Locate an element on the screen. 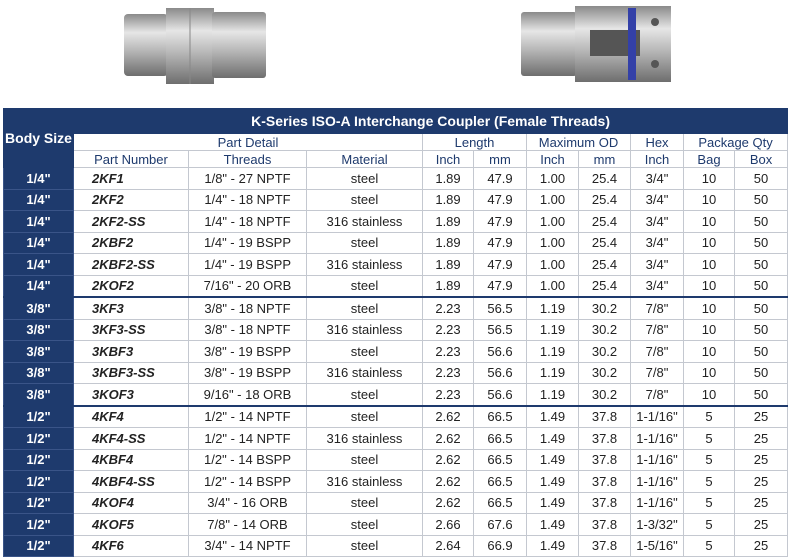  cell: 1.19 is located at coordinates (552, 308).